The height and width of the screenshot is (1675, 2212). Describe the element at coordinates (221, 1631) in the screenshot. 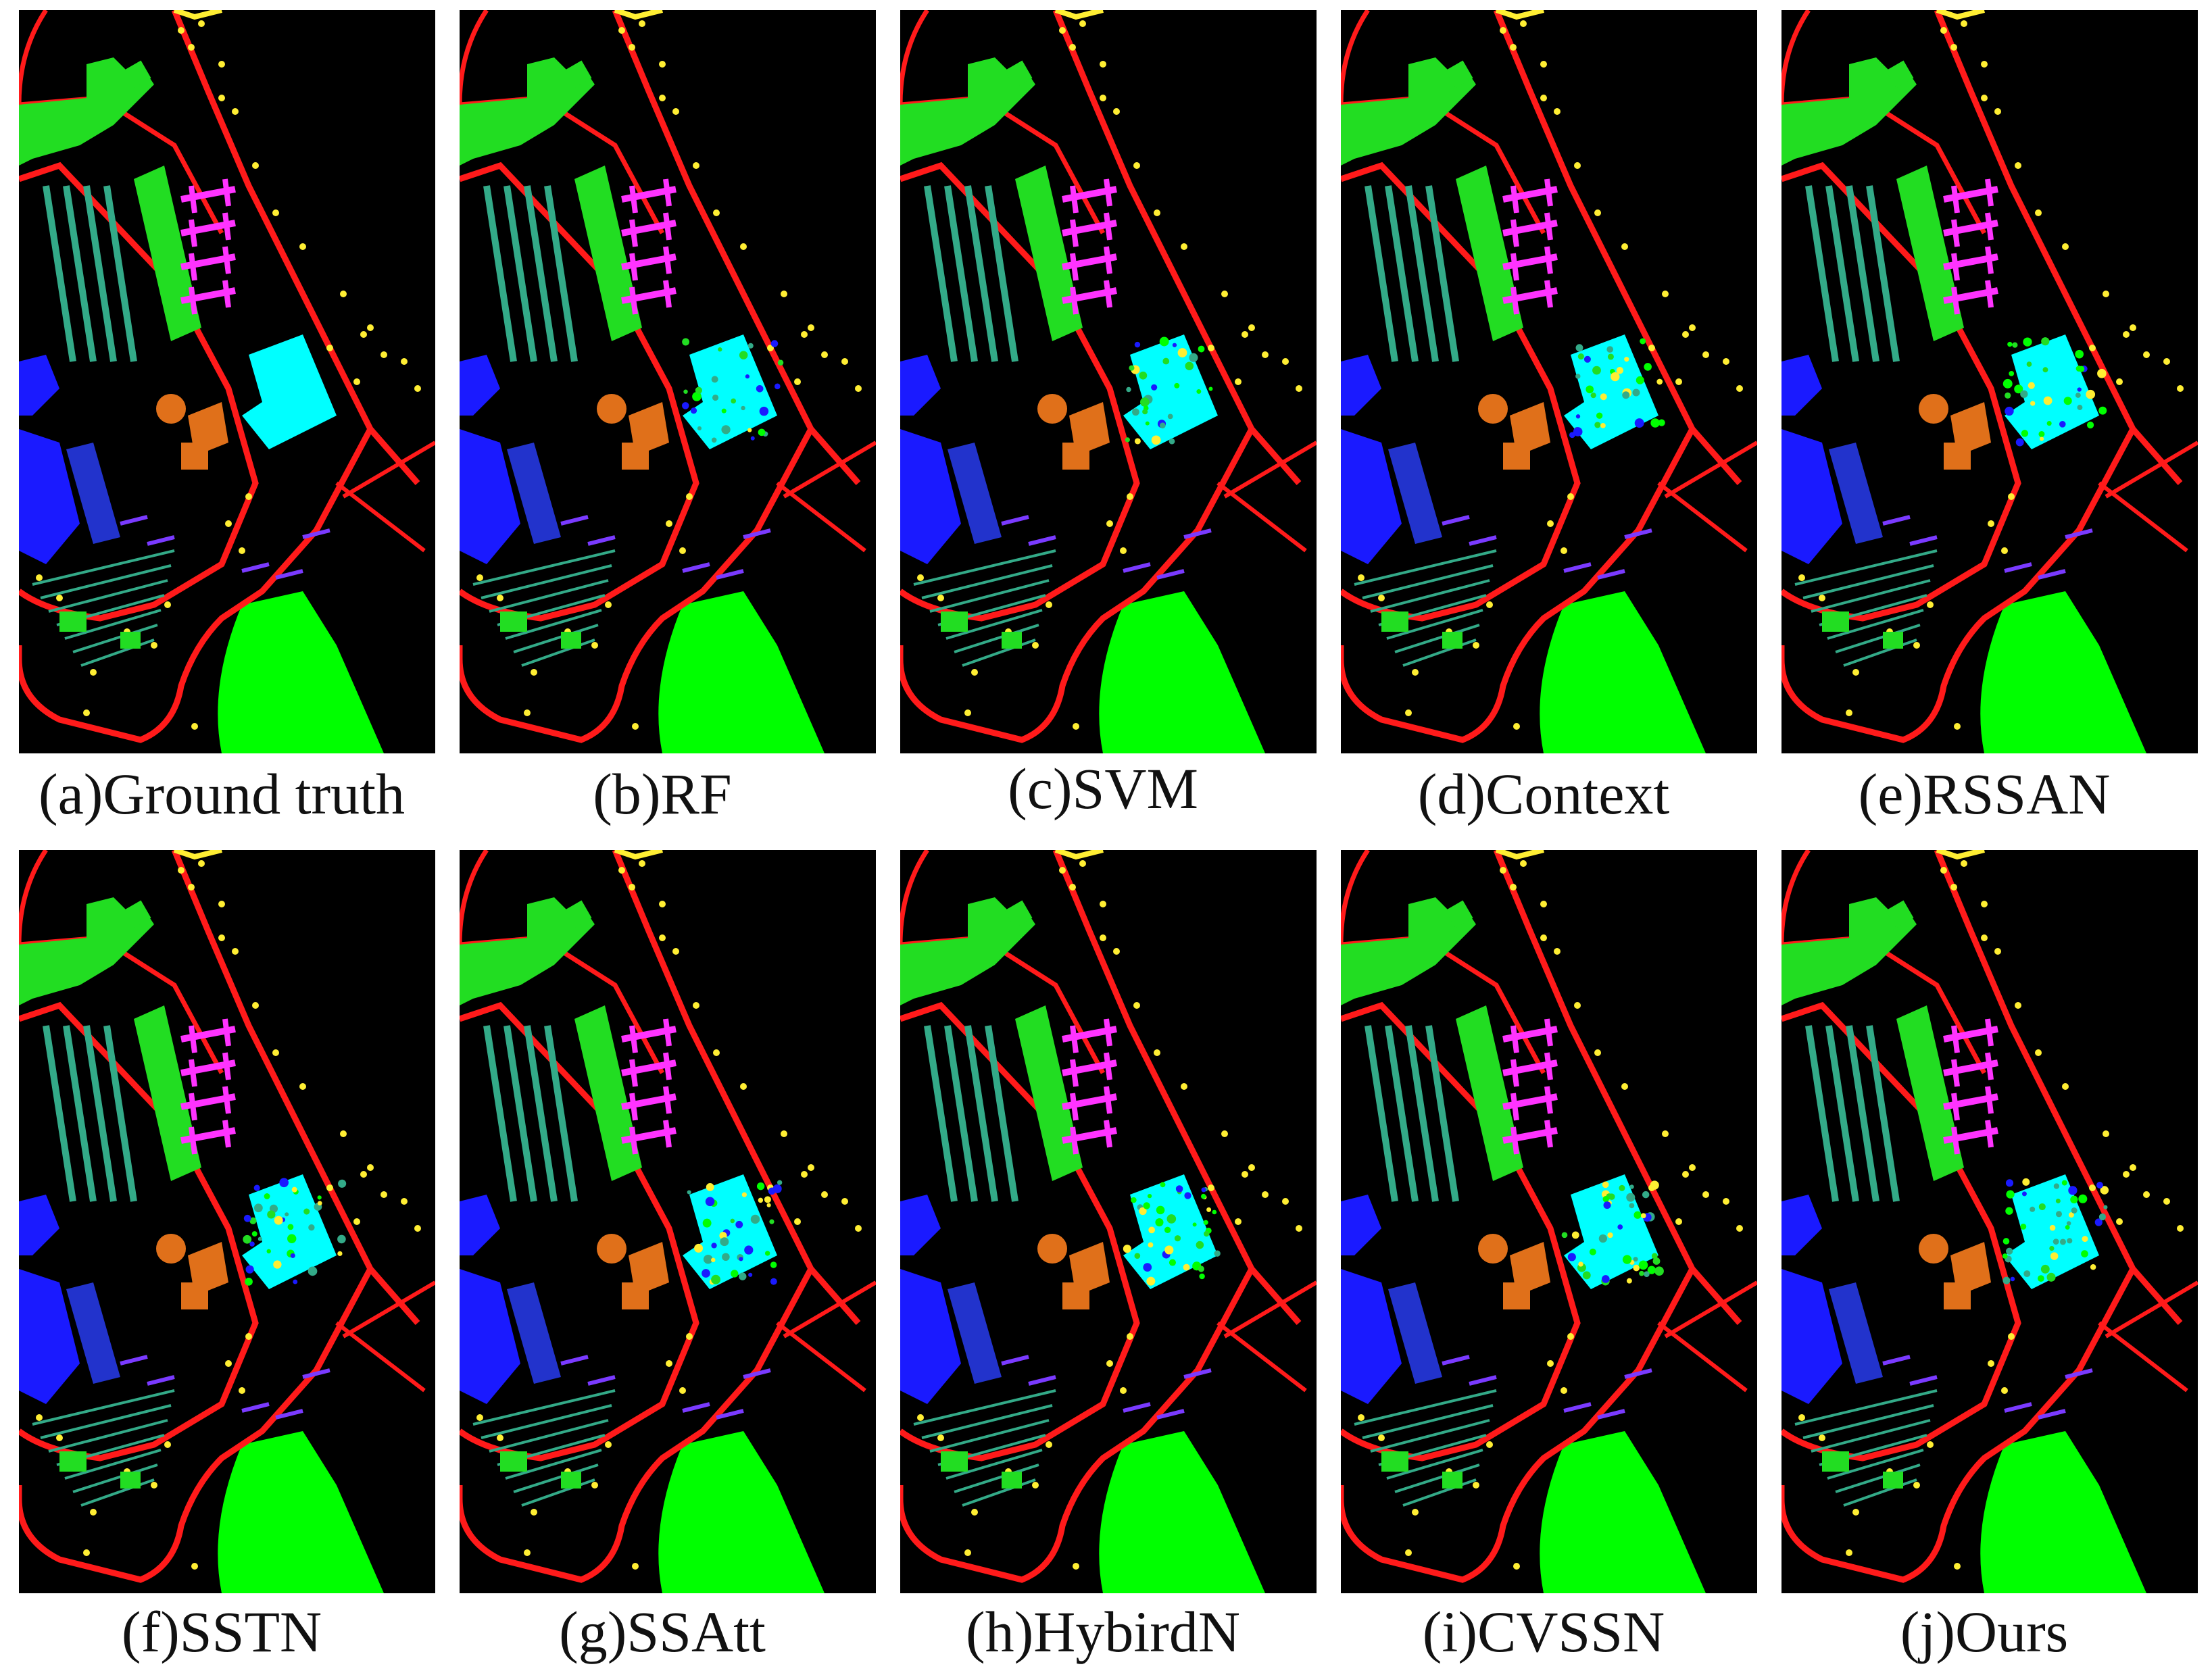

I see `caption-sstn: (f)SSTN` at that location.